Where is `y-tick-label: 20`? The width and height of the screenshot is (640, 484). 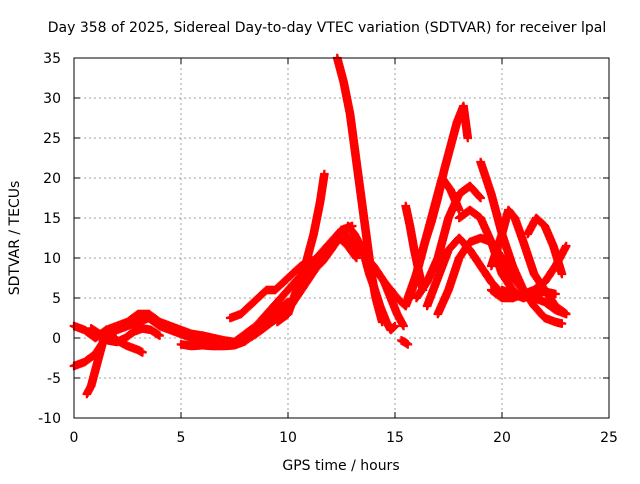
y-tick-label: 20 is located at coordinates (52, 179).